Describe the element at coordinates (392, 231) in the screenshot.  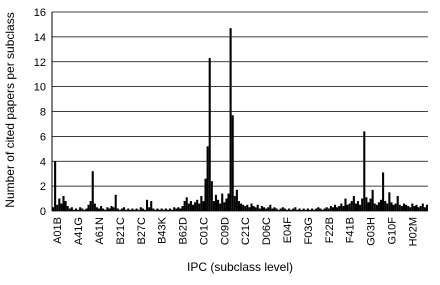
I see `x-tick-label: G10F` at that location.